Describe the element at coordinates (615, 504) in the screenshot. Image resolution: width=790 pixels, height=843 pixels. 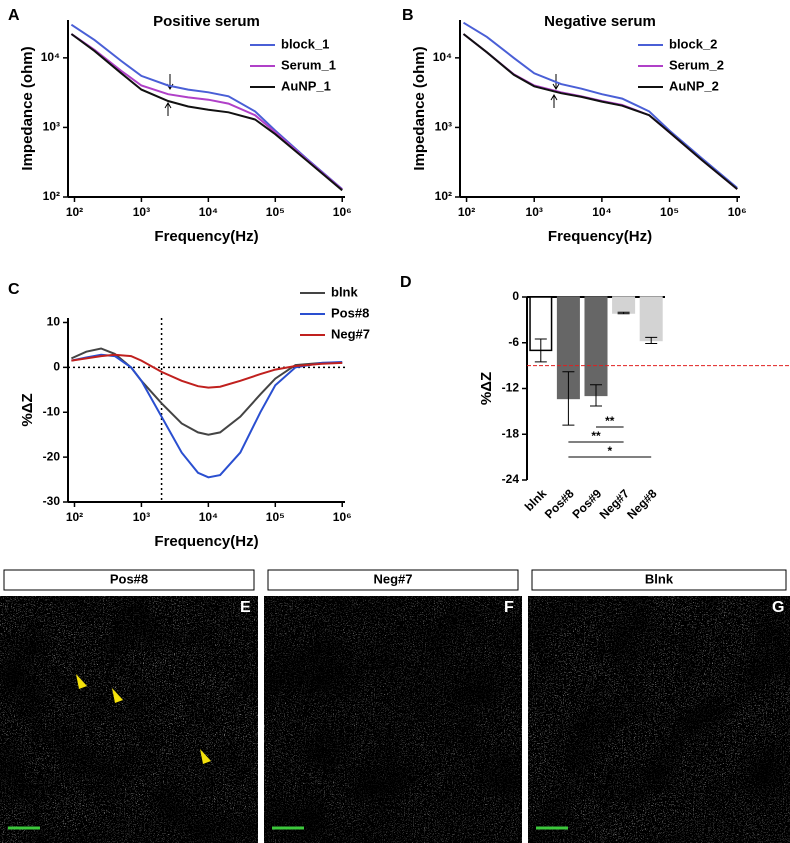
I see `x-tick-label: Neg#7` at that location.